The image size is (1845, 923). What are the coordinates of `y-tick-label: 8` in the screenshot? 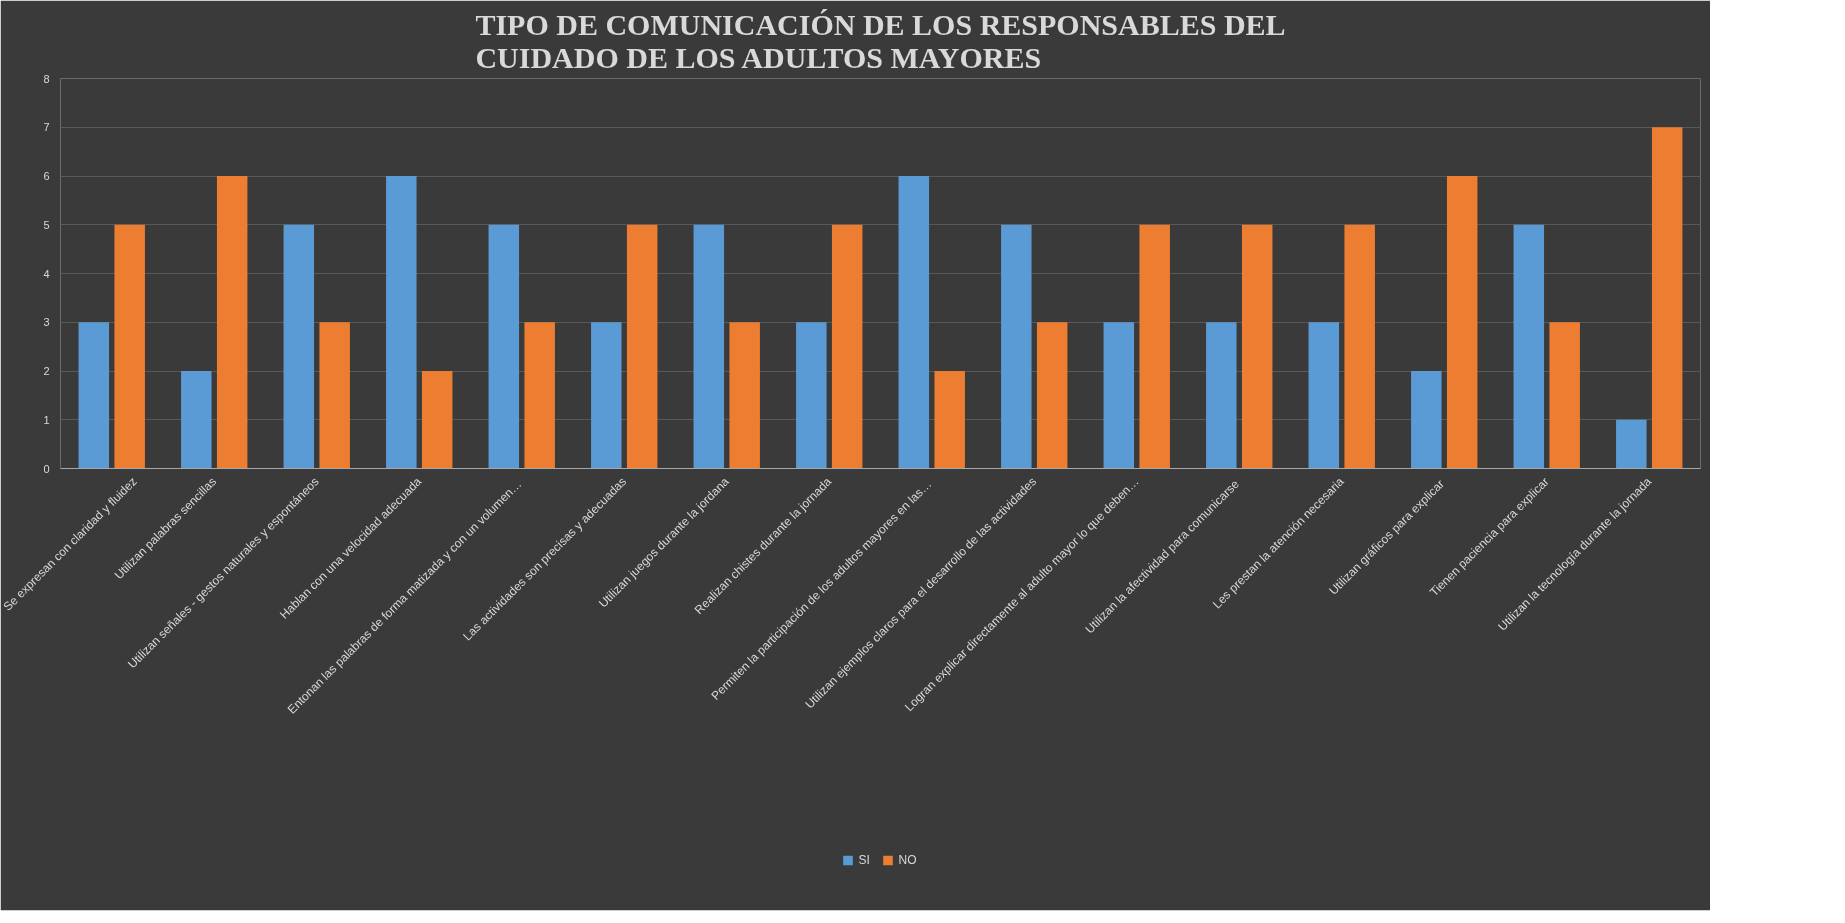 It's located at (46, 78).